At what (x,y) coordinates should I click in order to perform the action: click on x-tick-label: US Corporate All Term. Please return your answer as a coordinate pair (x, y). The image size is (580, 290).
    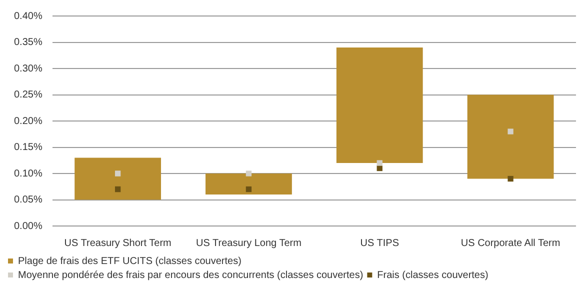
    Looking at the image, I should click on (510, 243).